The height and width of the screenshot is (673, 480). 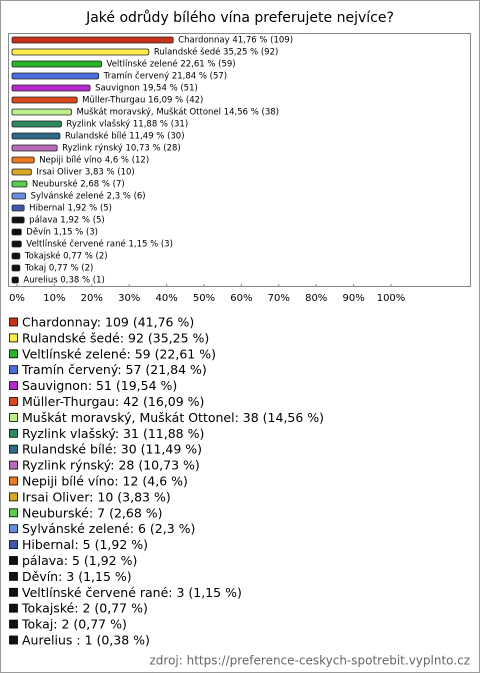 I want to click on legend-label: Chardonnay: 109 (41,76 %), so click(x=108, y=322).